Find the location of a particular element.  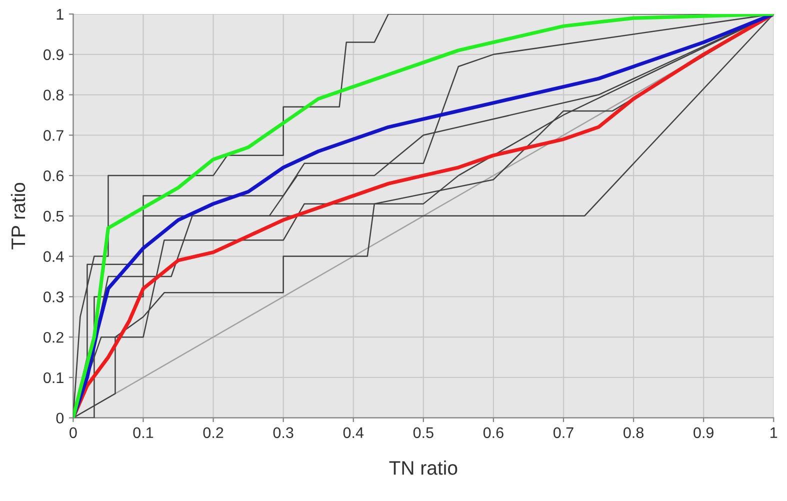

x-tick-label: 0 is located at coordinates (73, 432).